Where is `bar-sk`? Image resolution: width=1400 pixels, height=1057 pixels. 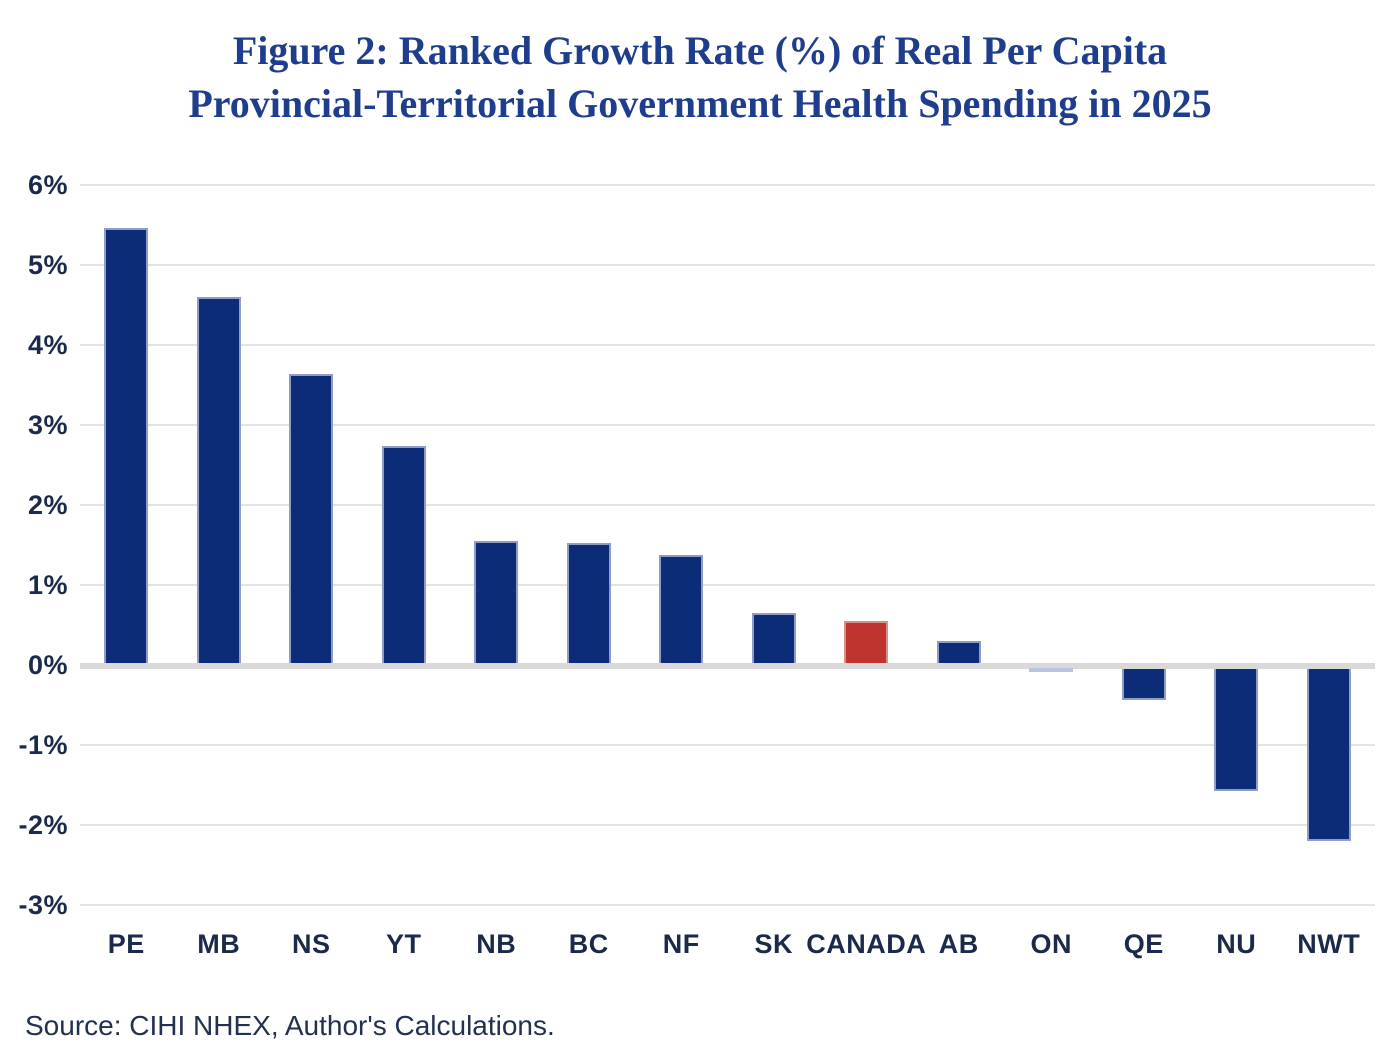
bar-sk is located at coordinates (773, 638).